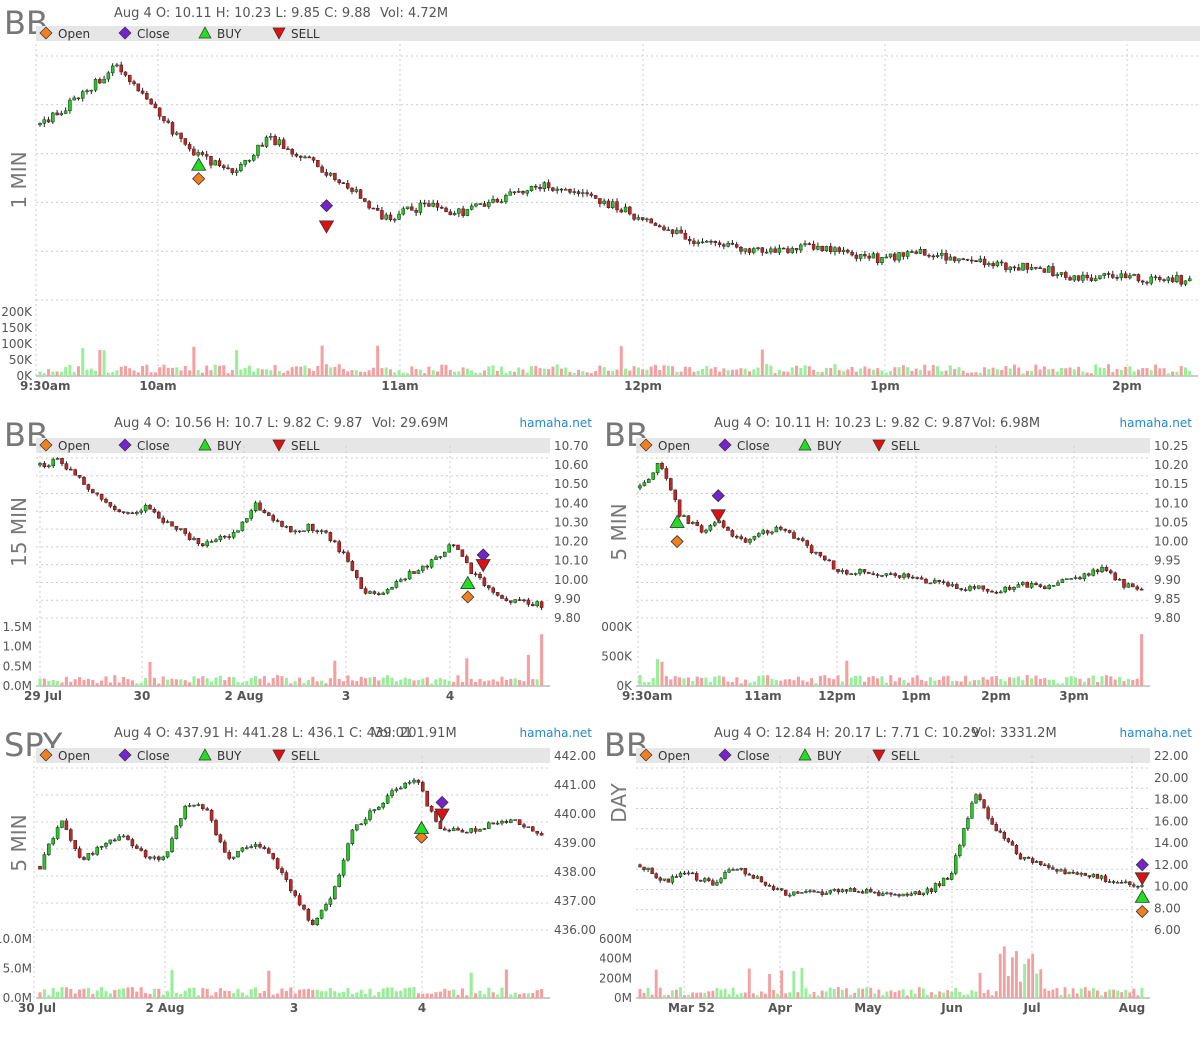 This screenshot has width=1200, height=1037. What do you see at coordinates (575, 901) in the screenshot?
I see `price-tick-label: 437.00` at bounding box center [575, 901].